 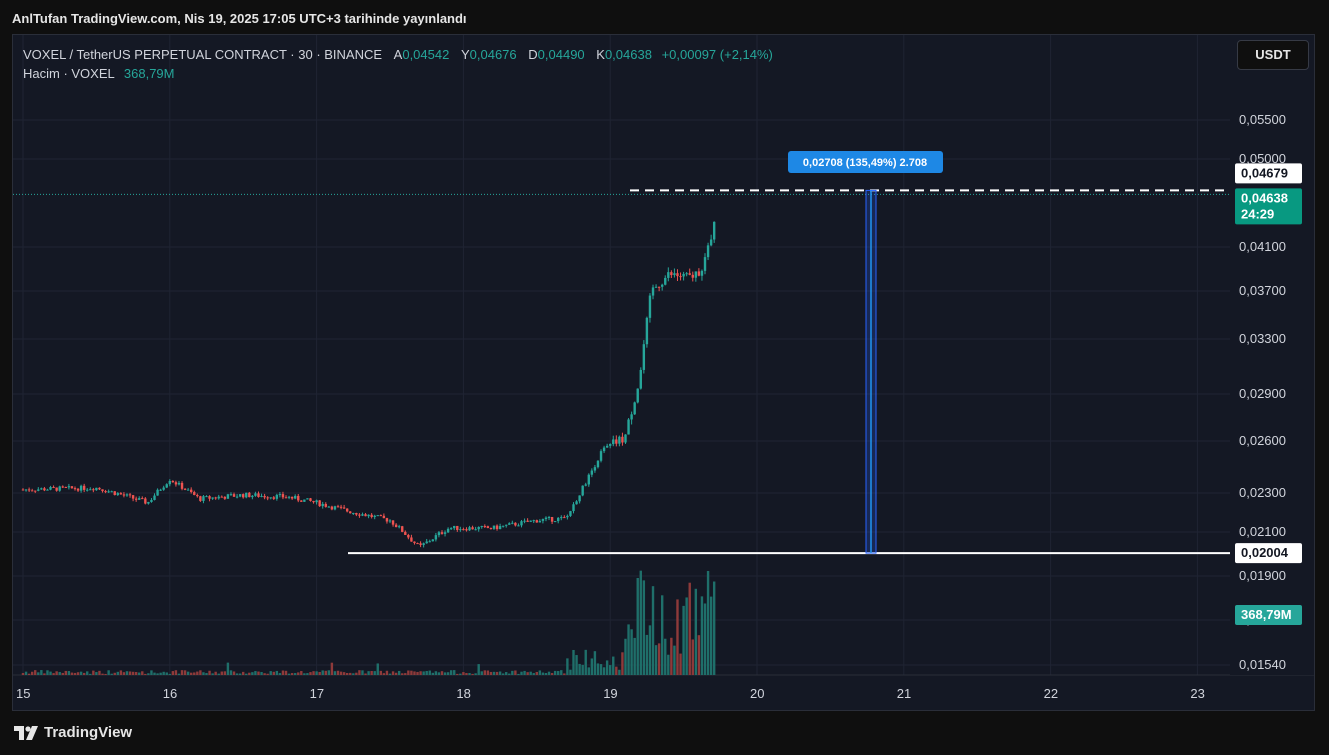 What do you see at coordinates (600, 54) in the screenshot?
I see `close-label: K` at bounding box center [600, 54].